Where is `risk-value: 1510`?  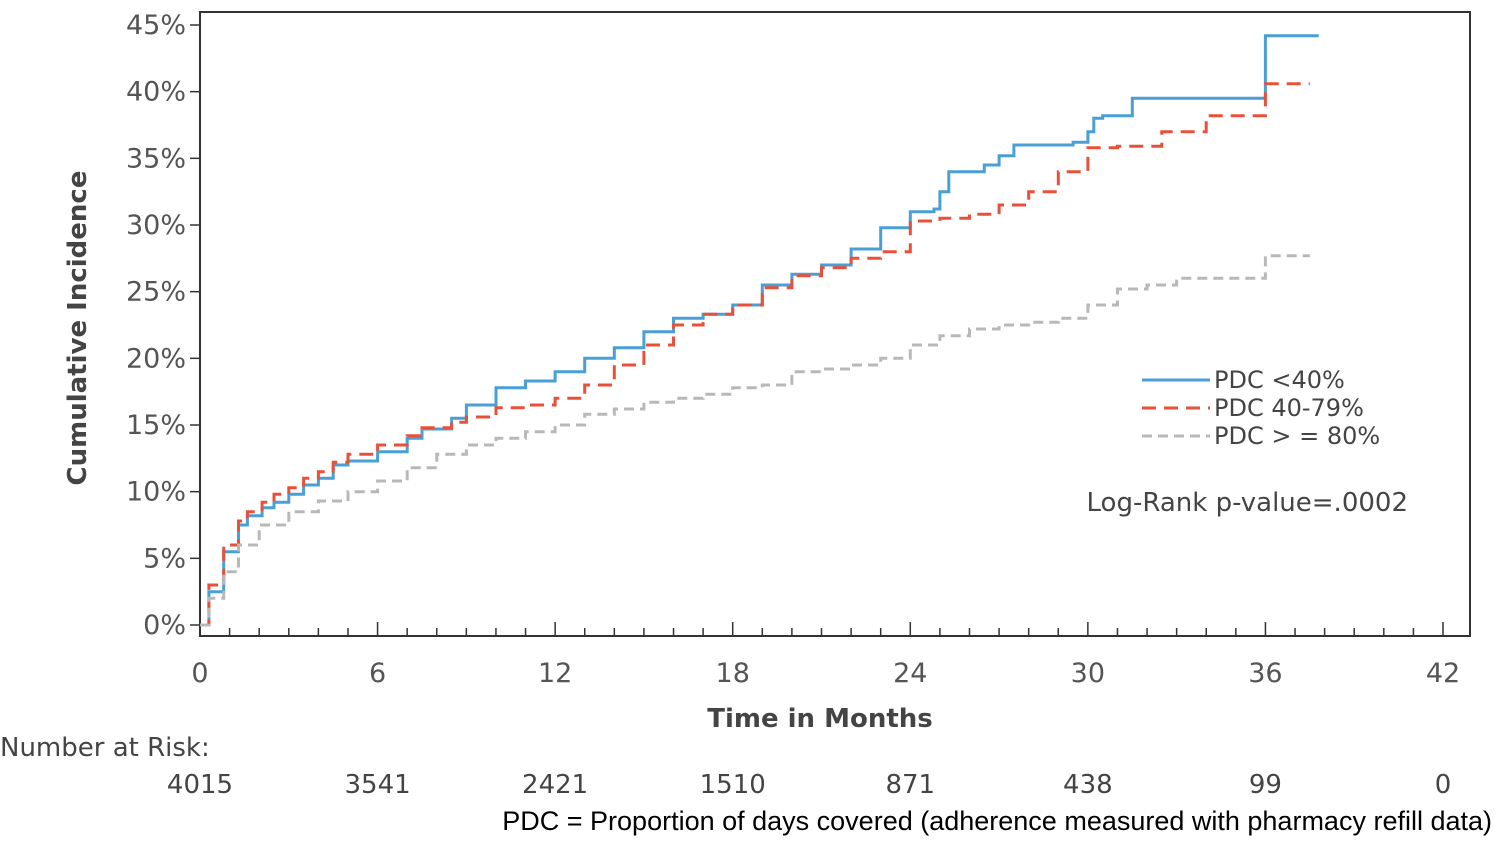 risk-value: 1510 is located at coordinates (733, 785).